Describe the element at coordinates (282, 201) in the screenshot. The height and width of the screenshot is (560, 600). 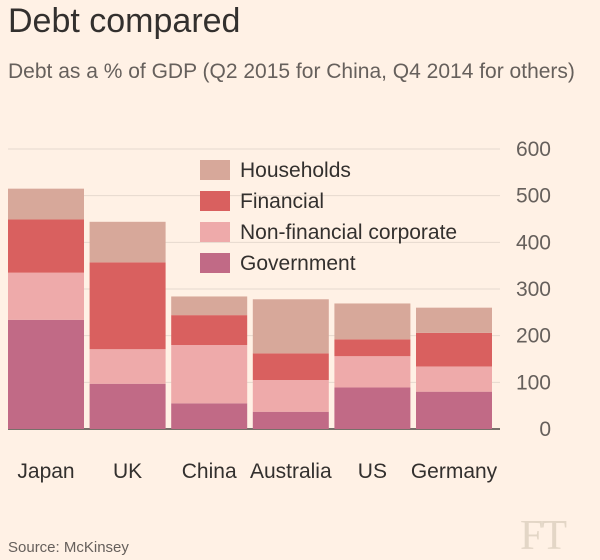
I see `legend-label: Financial` at that location.